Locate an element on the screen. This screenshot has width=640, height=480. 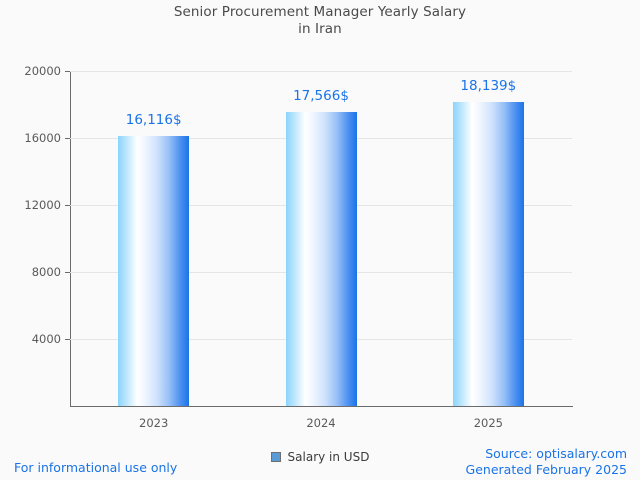
y-axis-tick-label: 4000 is located at coordinates (46, 339).